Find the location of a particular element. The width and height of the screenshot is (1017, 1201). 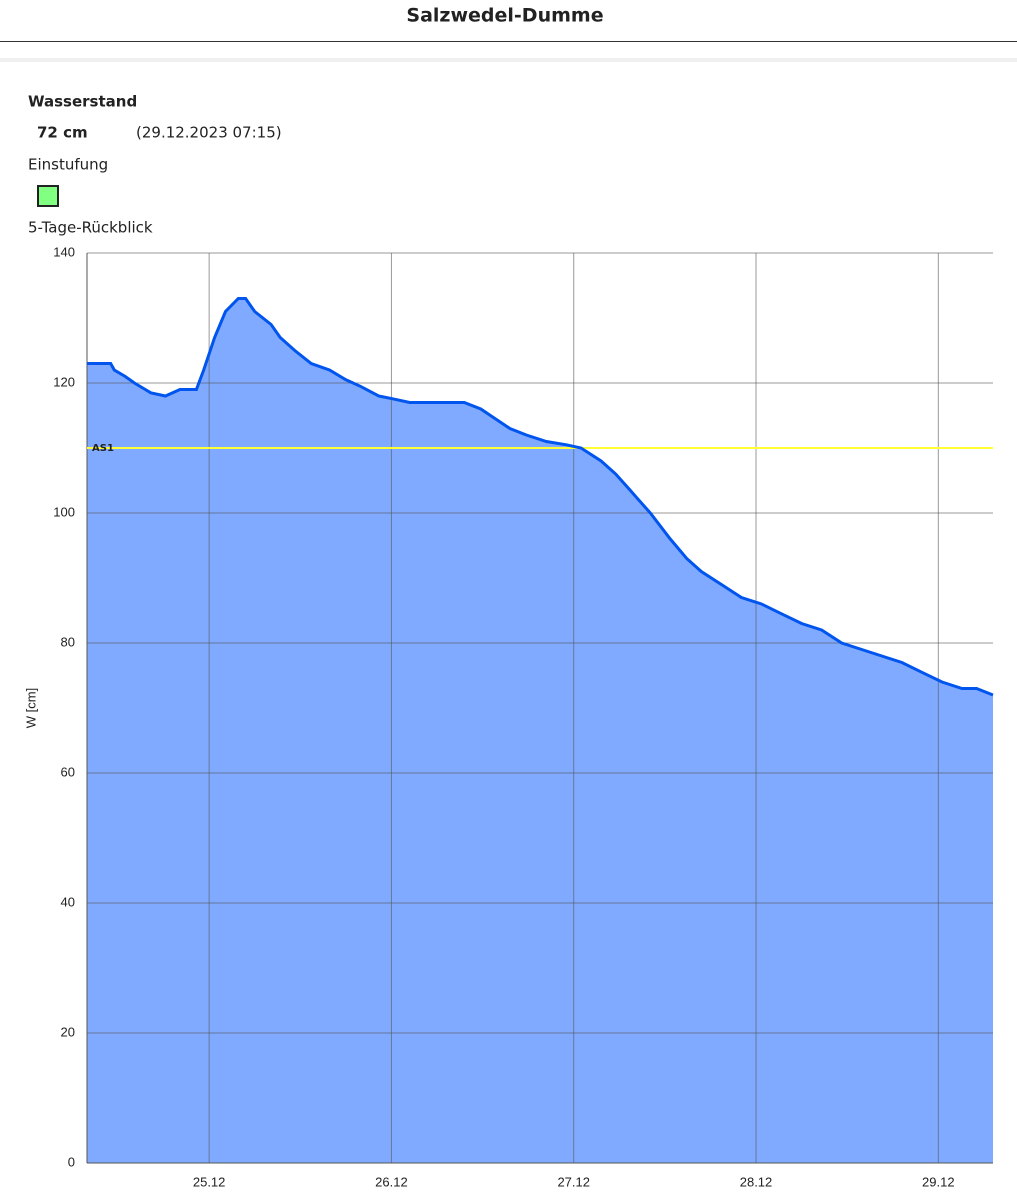

threshold-label: AS1 is located at coordinates (103, 448).